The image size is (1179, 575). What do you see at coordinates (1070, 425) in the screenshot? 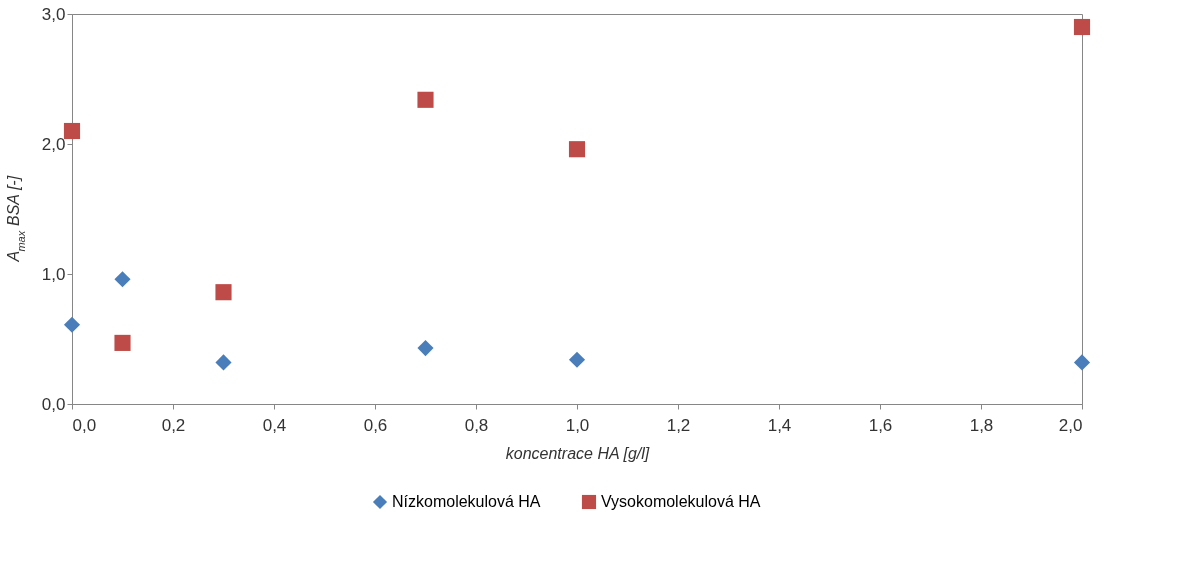
I see `x-tick-label: 2,0` at bounding box center [1070, 425].